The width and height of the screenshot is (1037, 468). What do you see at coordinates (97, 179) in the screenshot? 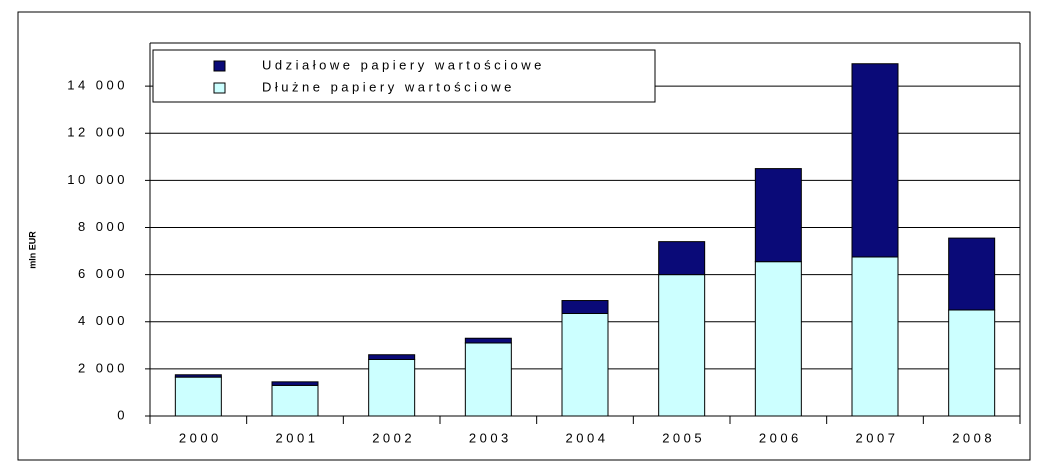
I see `y-tick-label: 10 000` at bounding box center [97, 179].